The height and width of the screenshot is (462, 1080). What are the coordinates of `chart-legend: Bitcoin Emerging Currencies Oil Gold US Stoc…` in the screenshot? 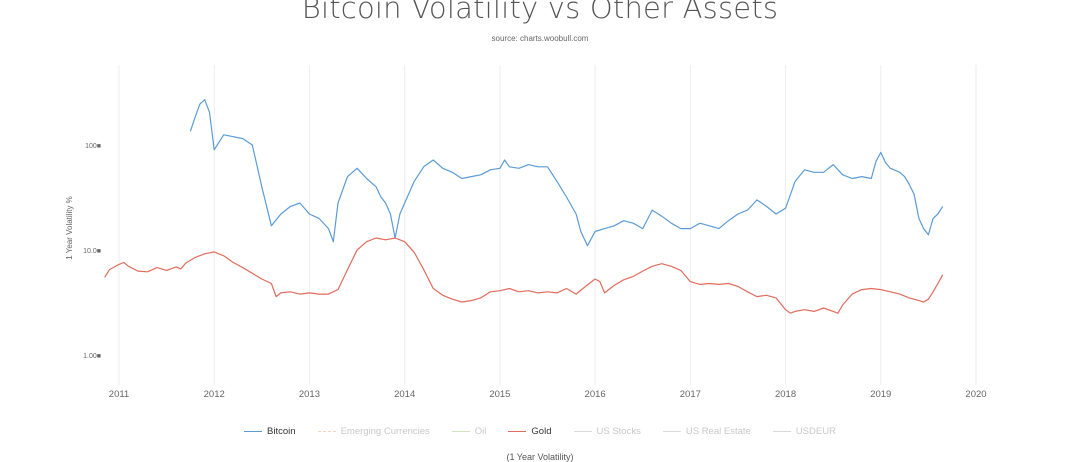 It's located at (540, 431).